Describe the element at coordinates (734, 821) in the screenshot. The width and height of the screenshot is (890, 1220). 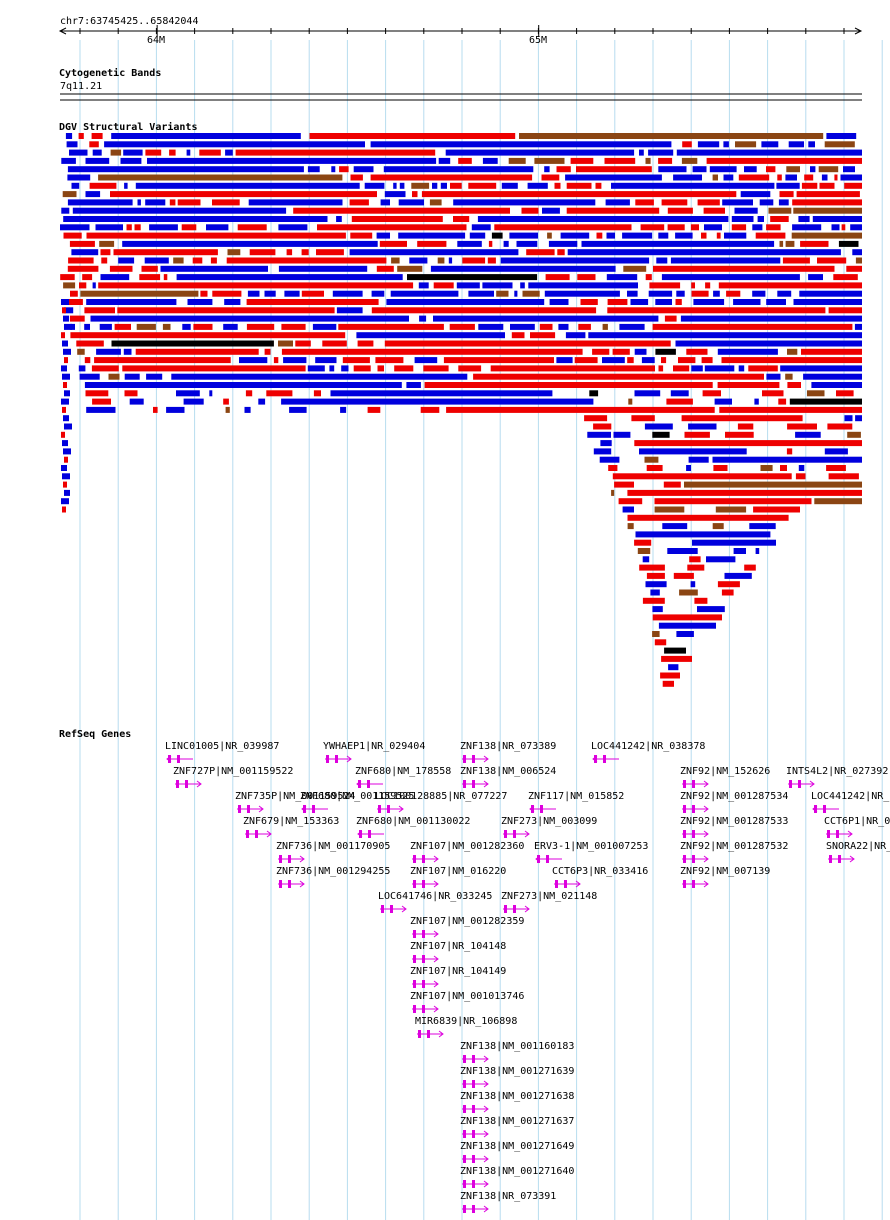
I see `gene-label: ZNF92|NM_001287533` at that location.